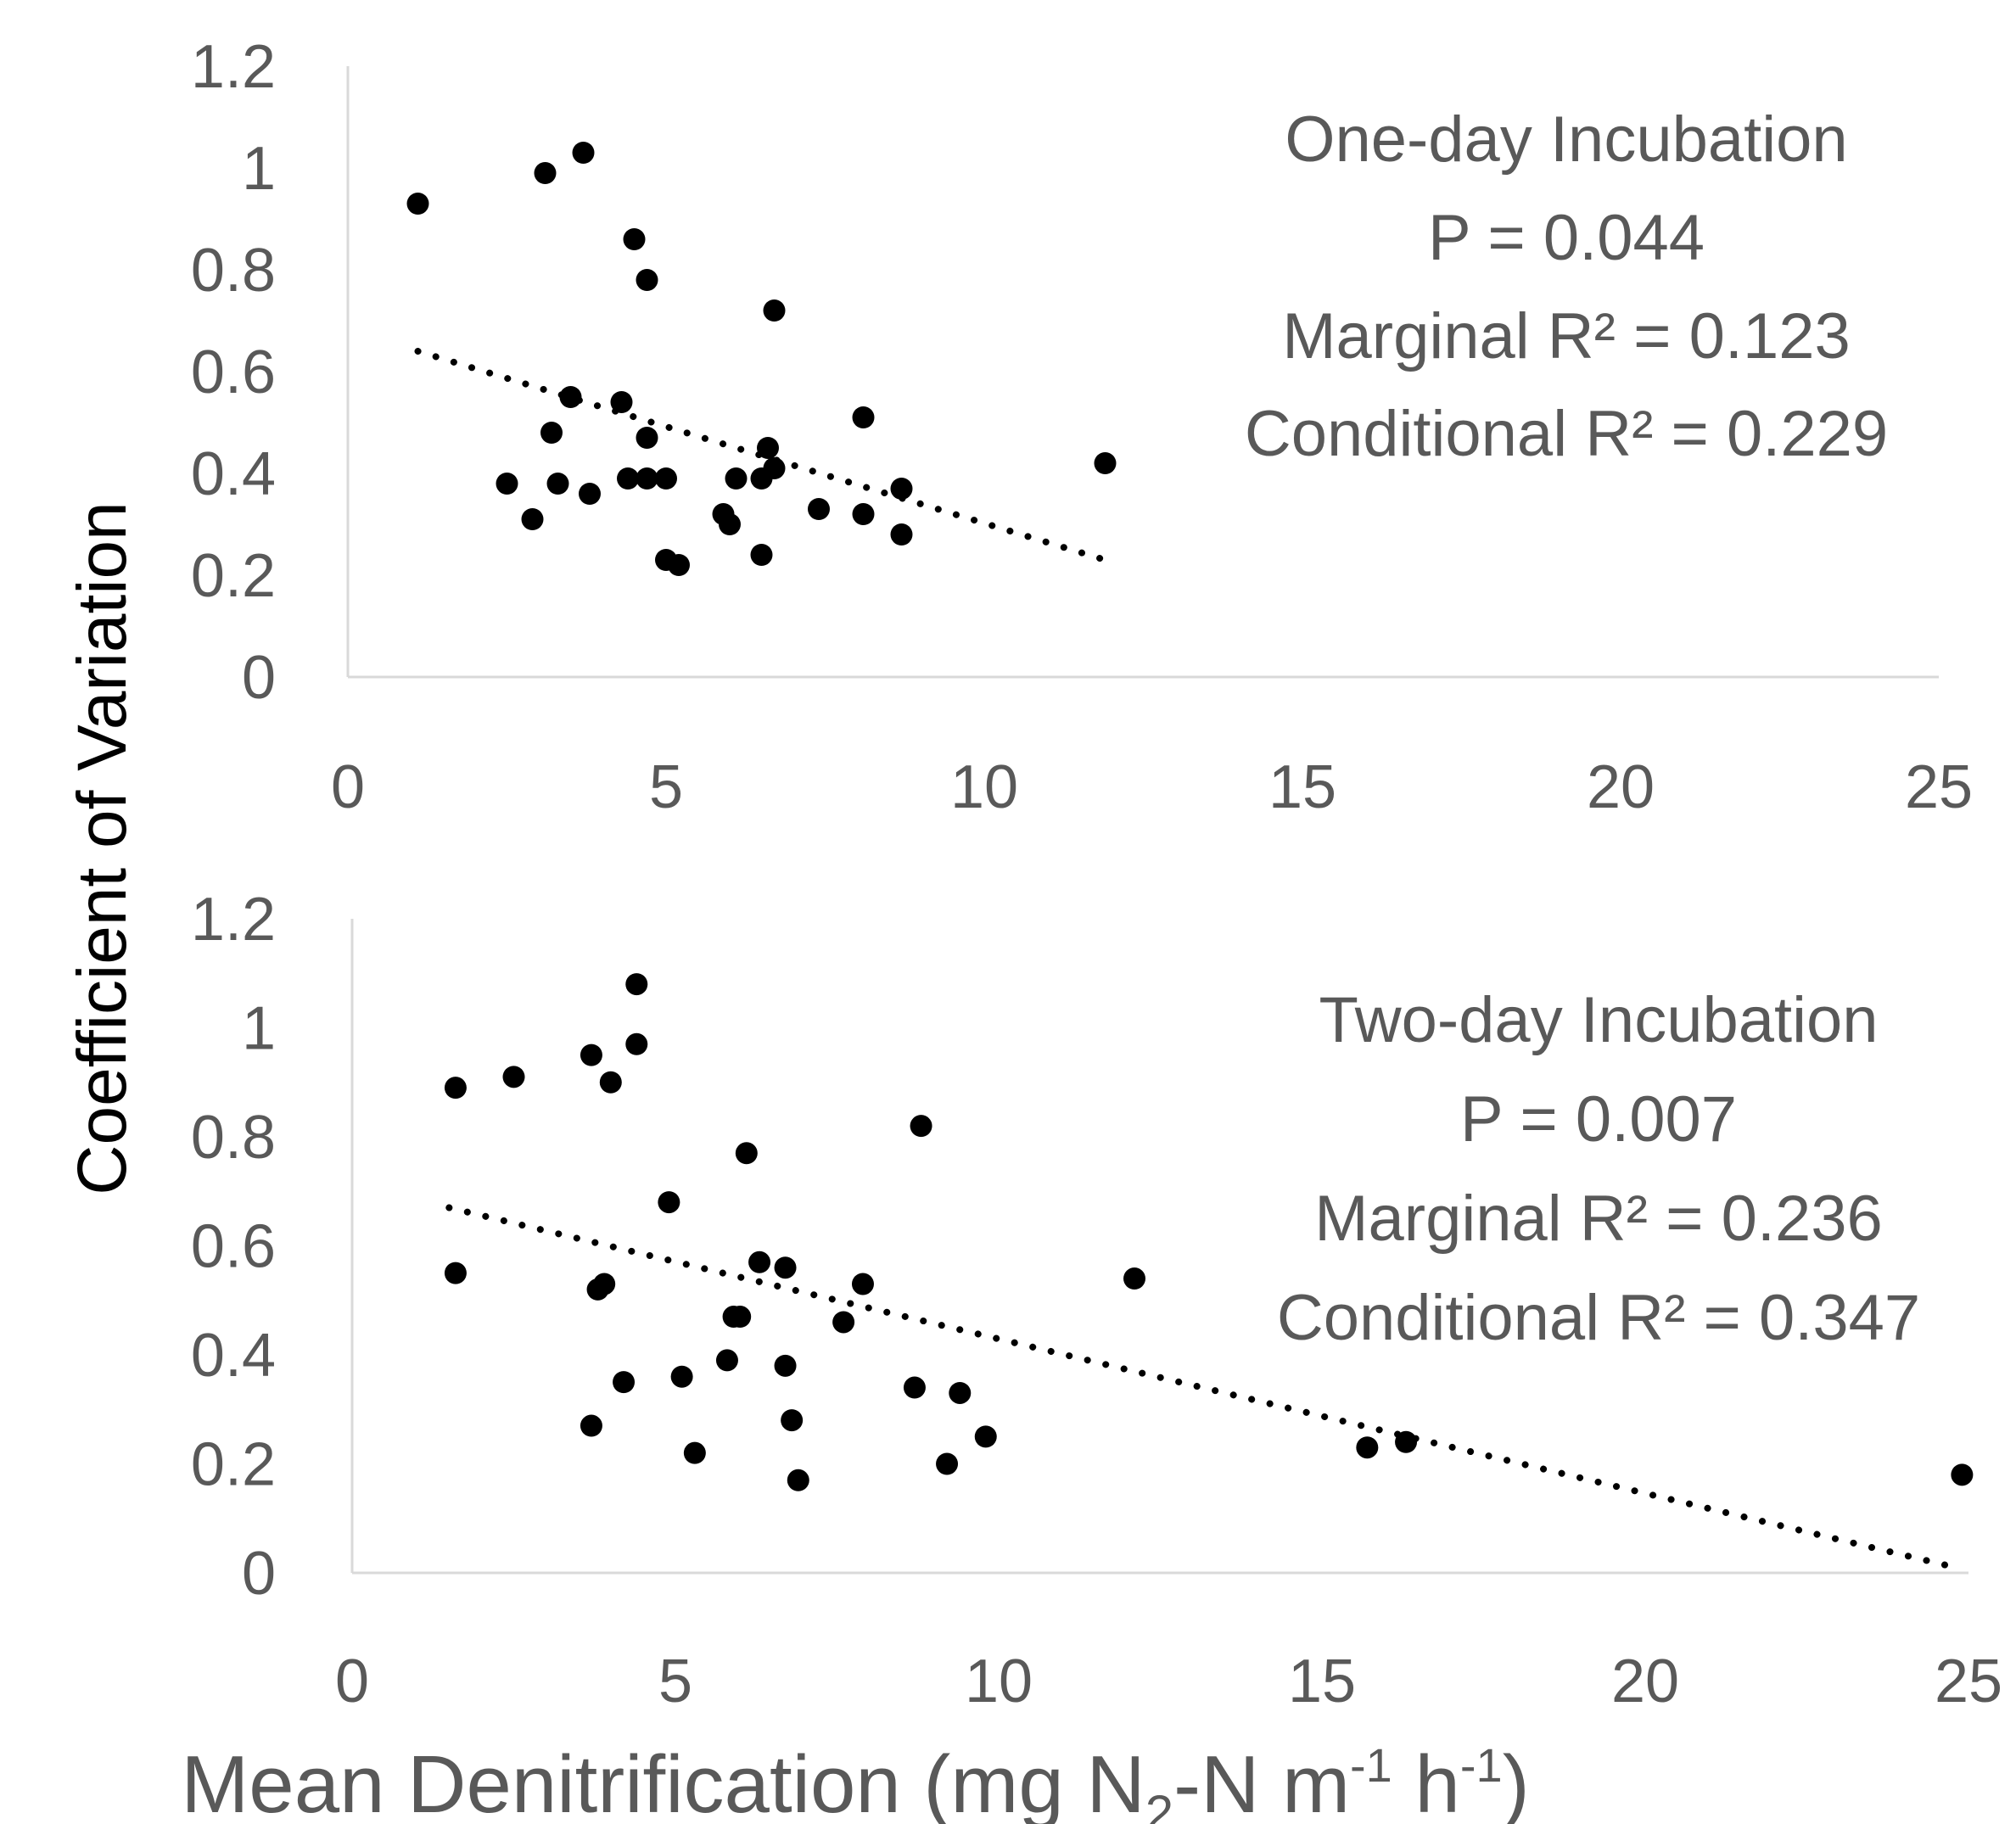 The height and width of the screenshot is (1824, 2016). Describe the element at coordinates (1599, 1318) in the screenshot. I see `annotation-line: Conditional R² = 0.347` at that location.